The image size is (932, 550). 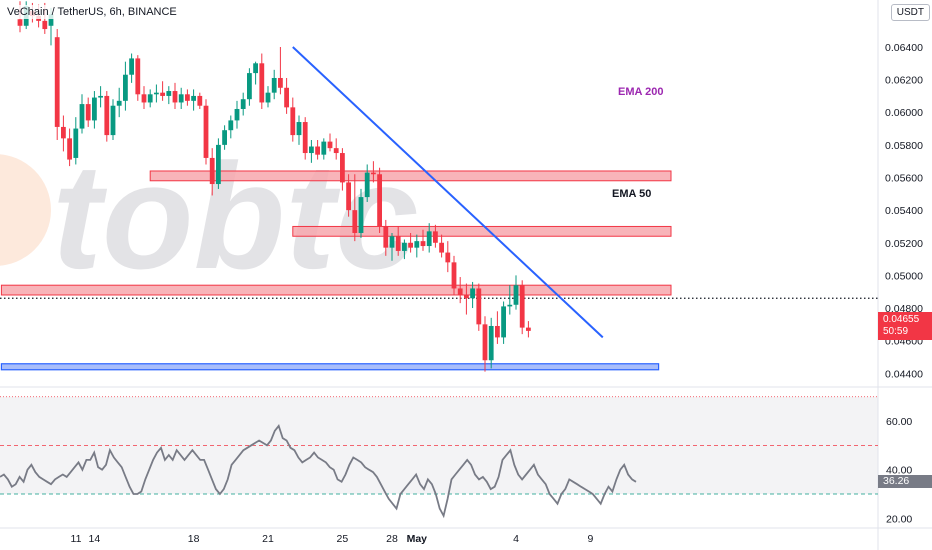 I want to click on watermark-logo, so click(x=25, y=210).